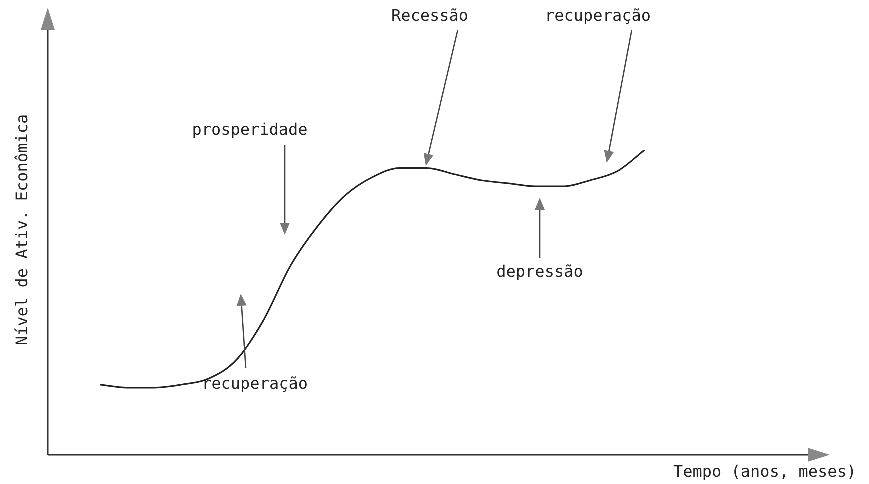 Image resolution: width=869 pixels, height=484 pixels. Describe the element at coordinates (250, 129) in the screenshot. I see `text: prosperidade` at that location.